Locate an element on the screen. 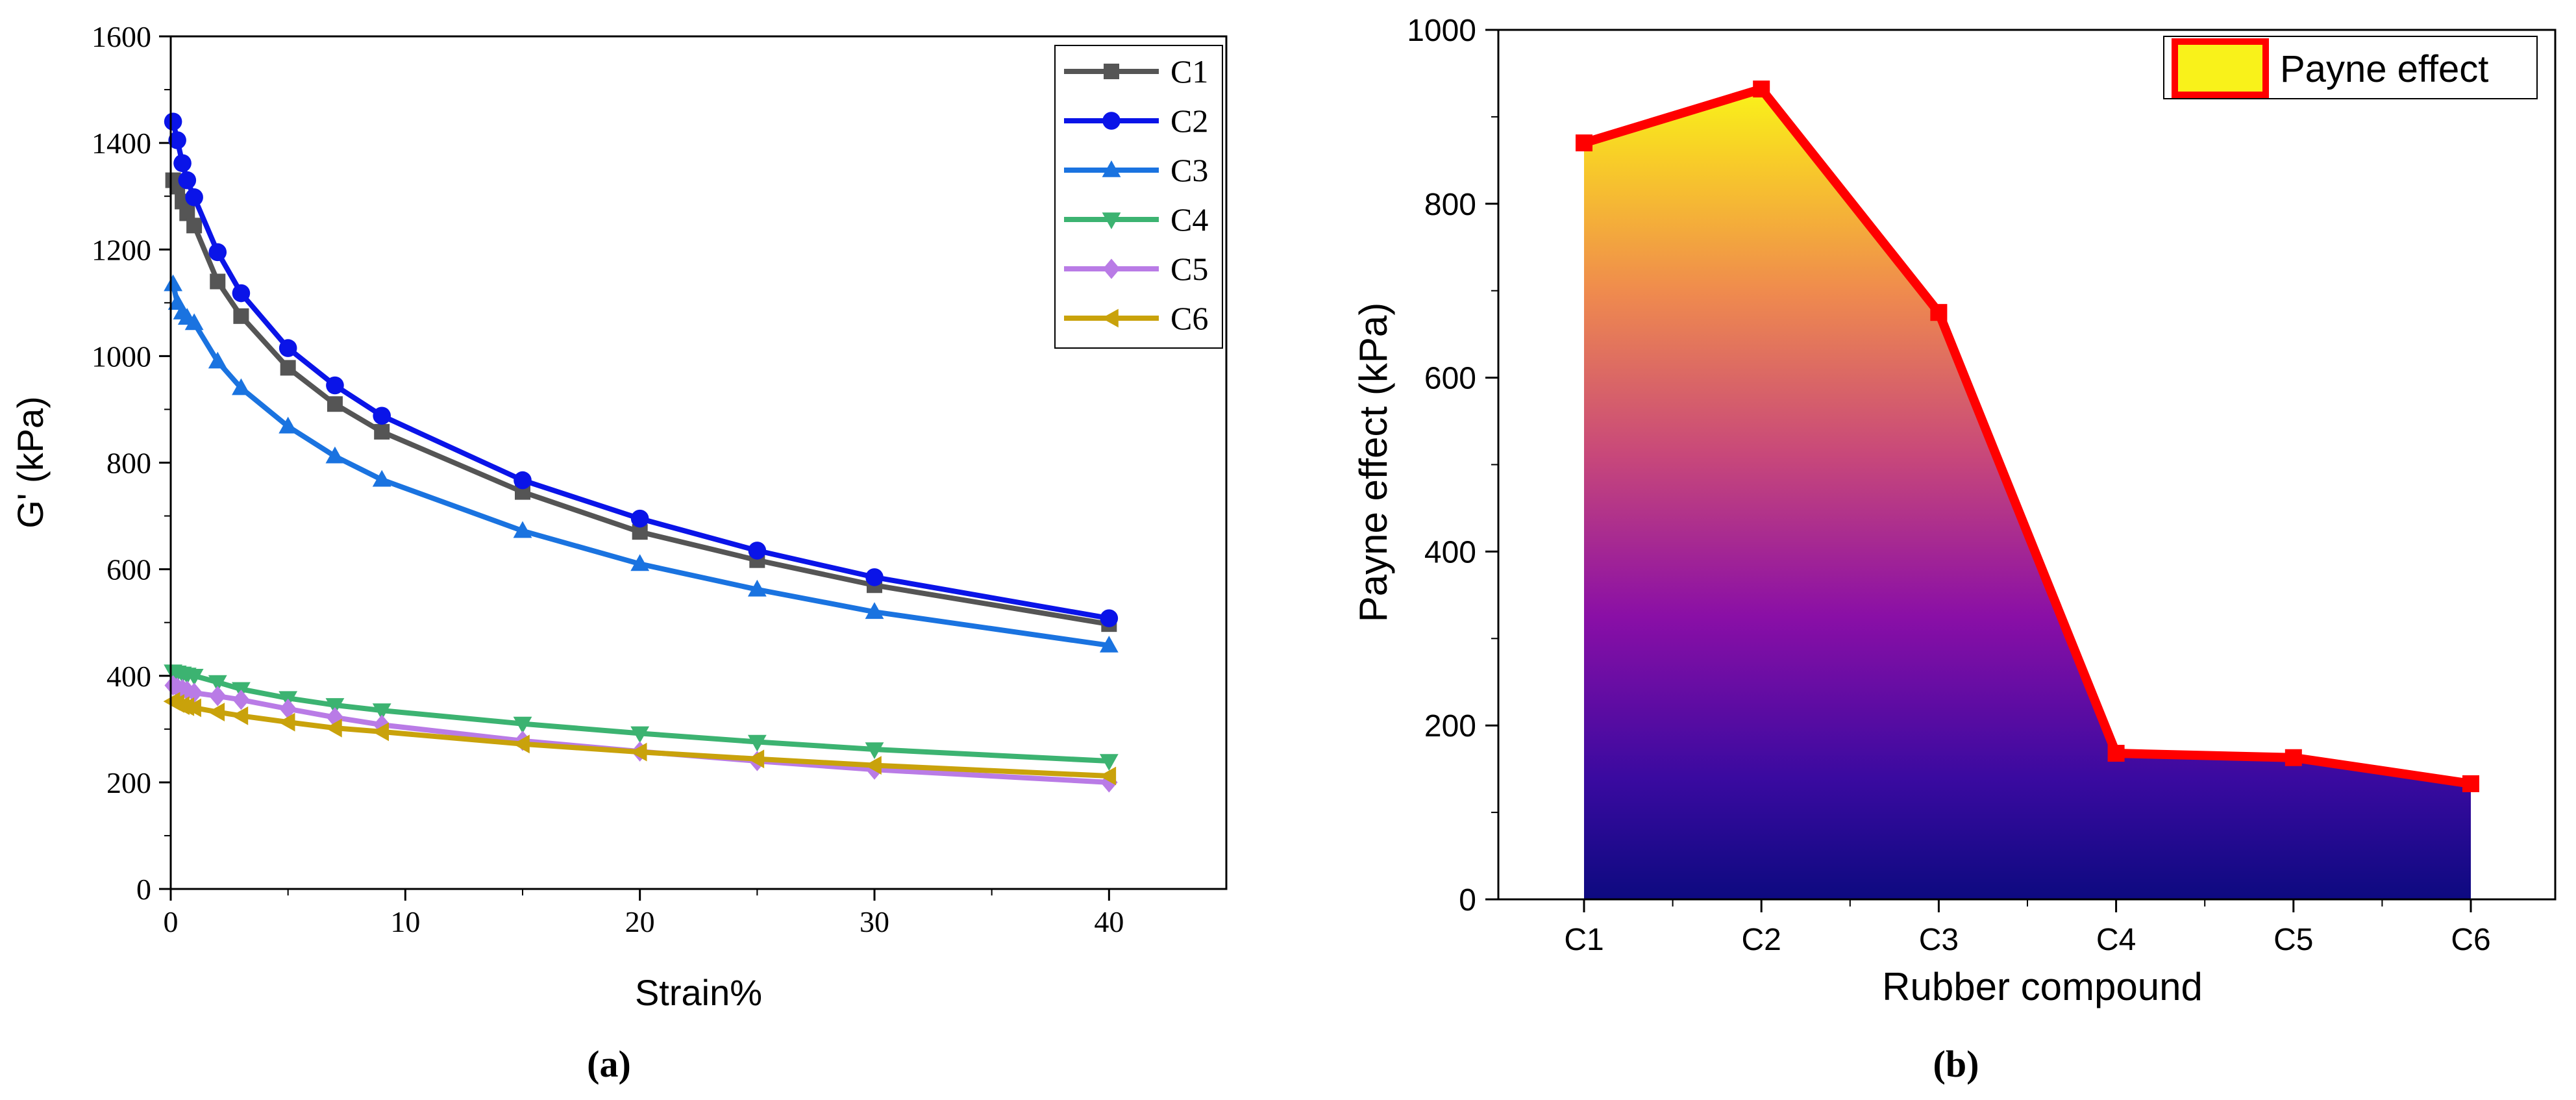 The image size is (2576, 1100). panel-b-x-tick-label: C6 is located at coordinates (2470, 940).